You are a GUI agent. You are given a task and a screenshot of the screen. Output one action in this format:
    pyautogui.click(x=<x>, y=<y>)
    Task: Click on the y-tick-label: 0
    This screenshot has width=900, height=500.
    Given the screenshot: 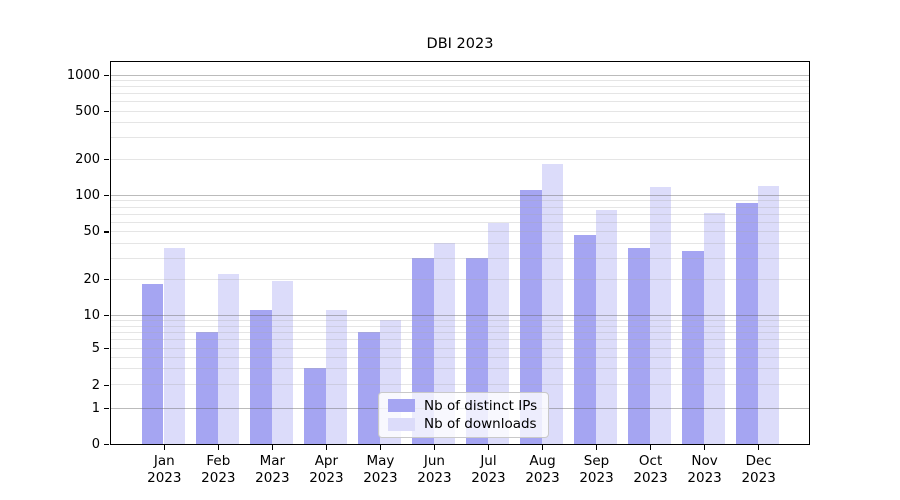 What is the action you would take?
    pyautogui.click(x=95, y=444)
    